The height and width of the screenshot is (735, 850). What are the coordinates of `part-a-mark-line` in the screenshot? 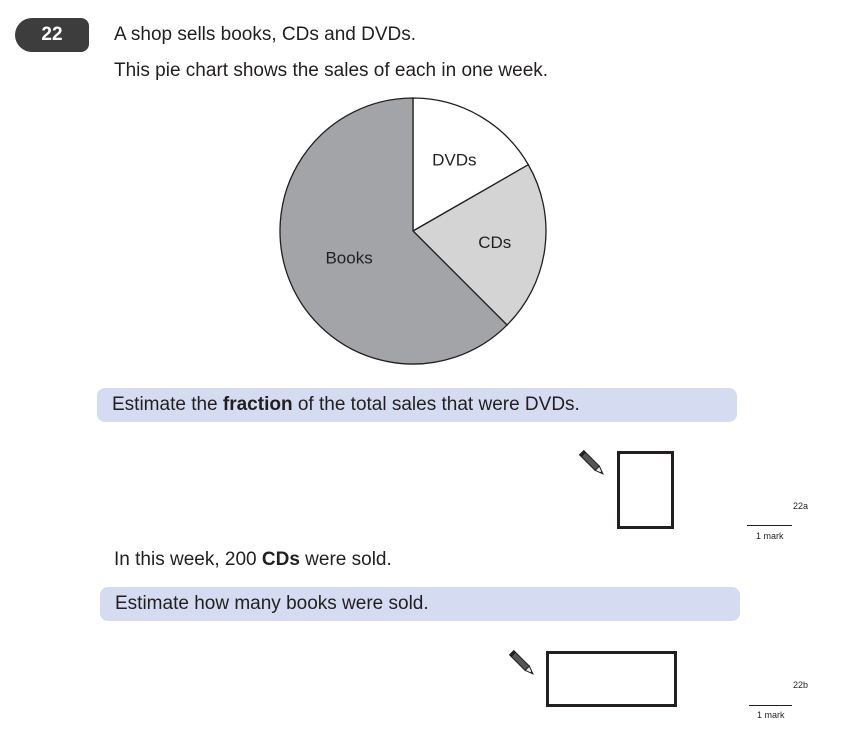 It's located at (769, 525).